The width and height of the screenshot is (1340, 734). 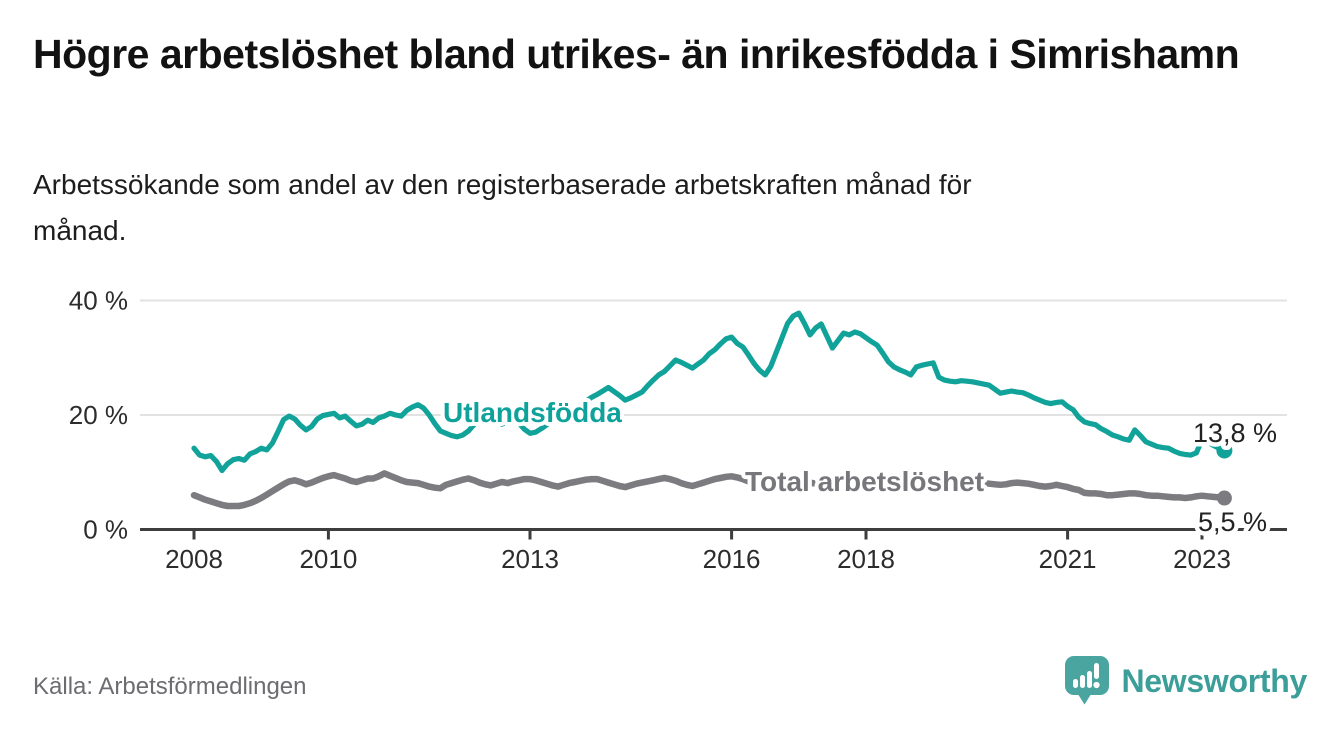 What do you see at coordinates (866, 559) in the screenshot?
I see `x-axis-label: 2018` at bounding box center [866, 559].